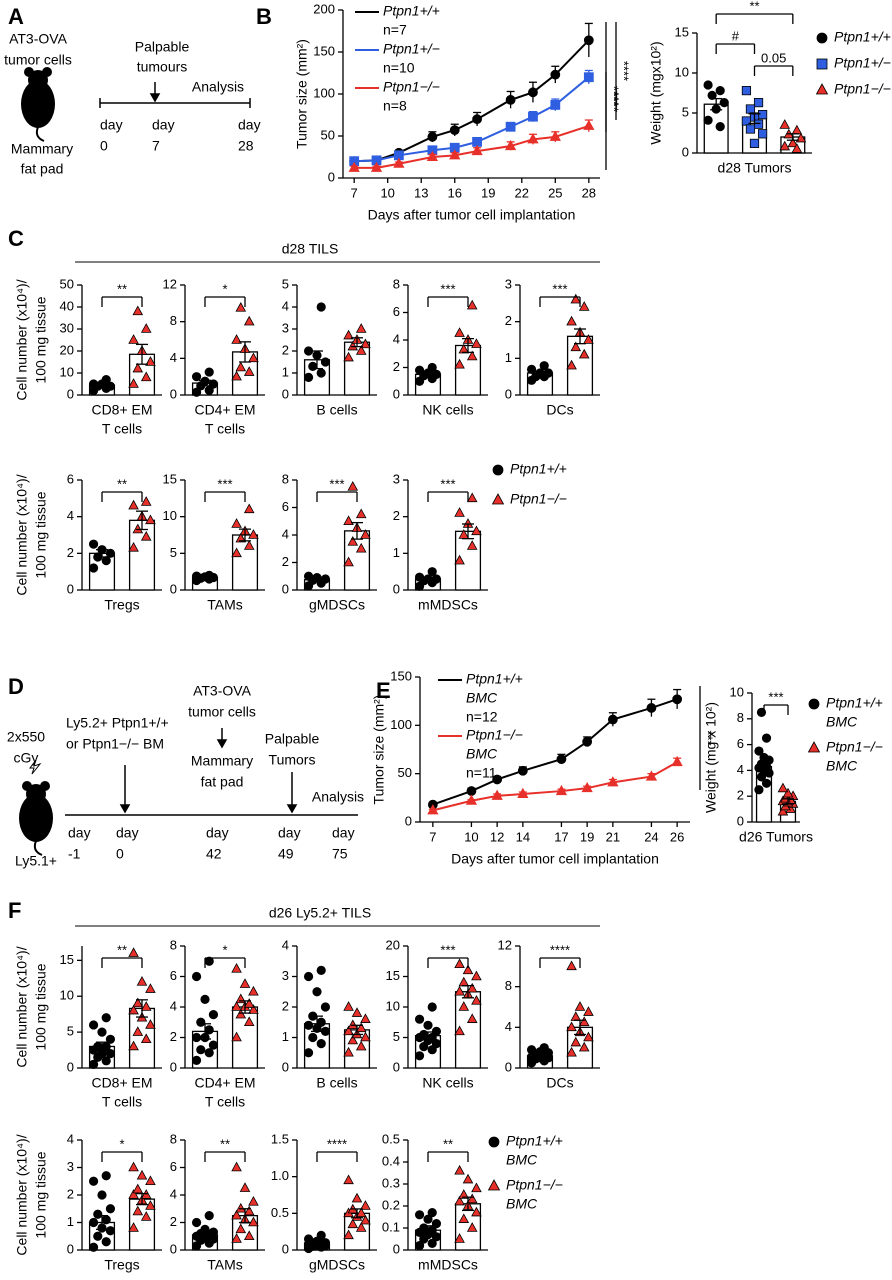 This screenshot has height=1280, width=892. What do you see at coordinates (447, 1083) in the screenshot?
I see `x-axis-label: NK cells` at bounding box center [447, 1083].